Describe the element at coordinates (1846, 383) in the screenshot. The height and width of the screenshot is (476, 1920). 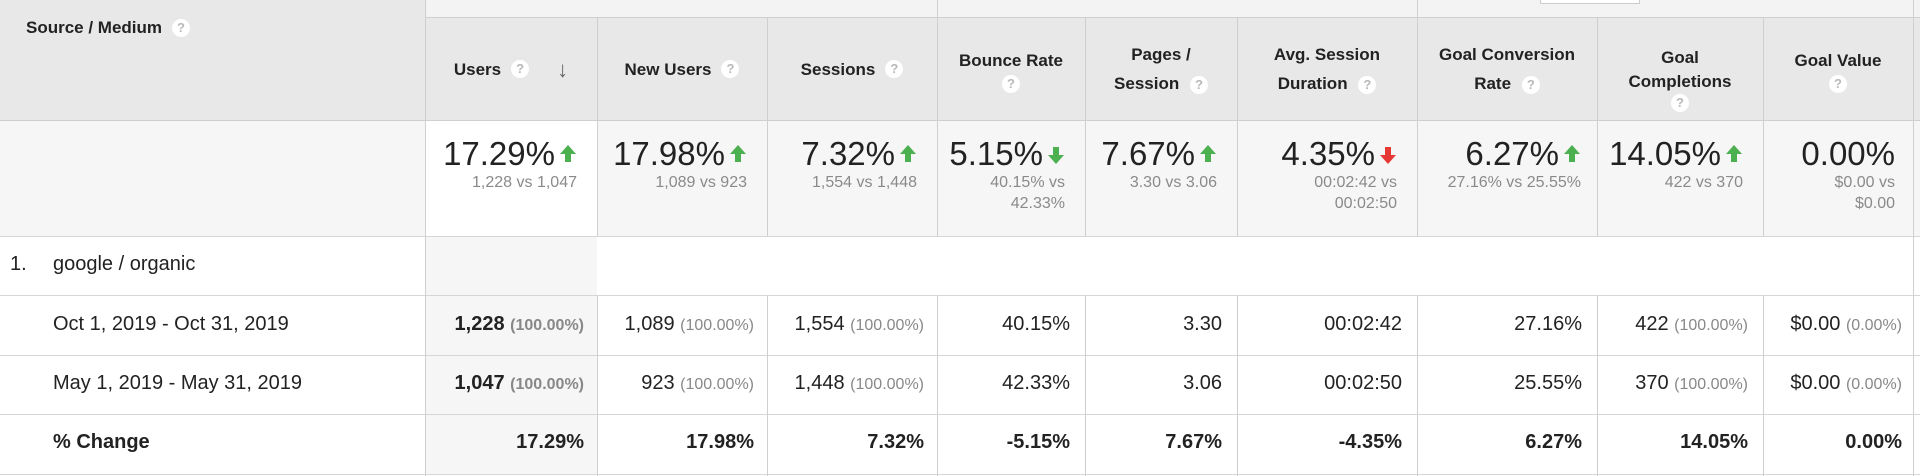
I see `table-cell: $0.00 (0.00%)` at that location.